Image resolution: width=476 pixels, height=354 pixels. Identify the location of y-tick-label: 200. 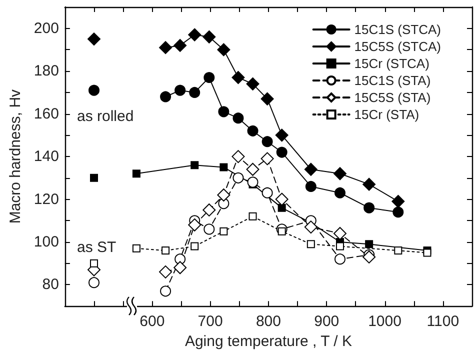
(46, 28).